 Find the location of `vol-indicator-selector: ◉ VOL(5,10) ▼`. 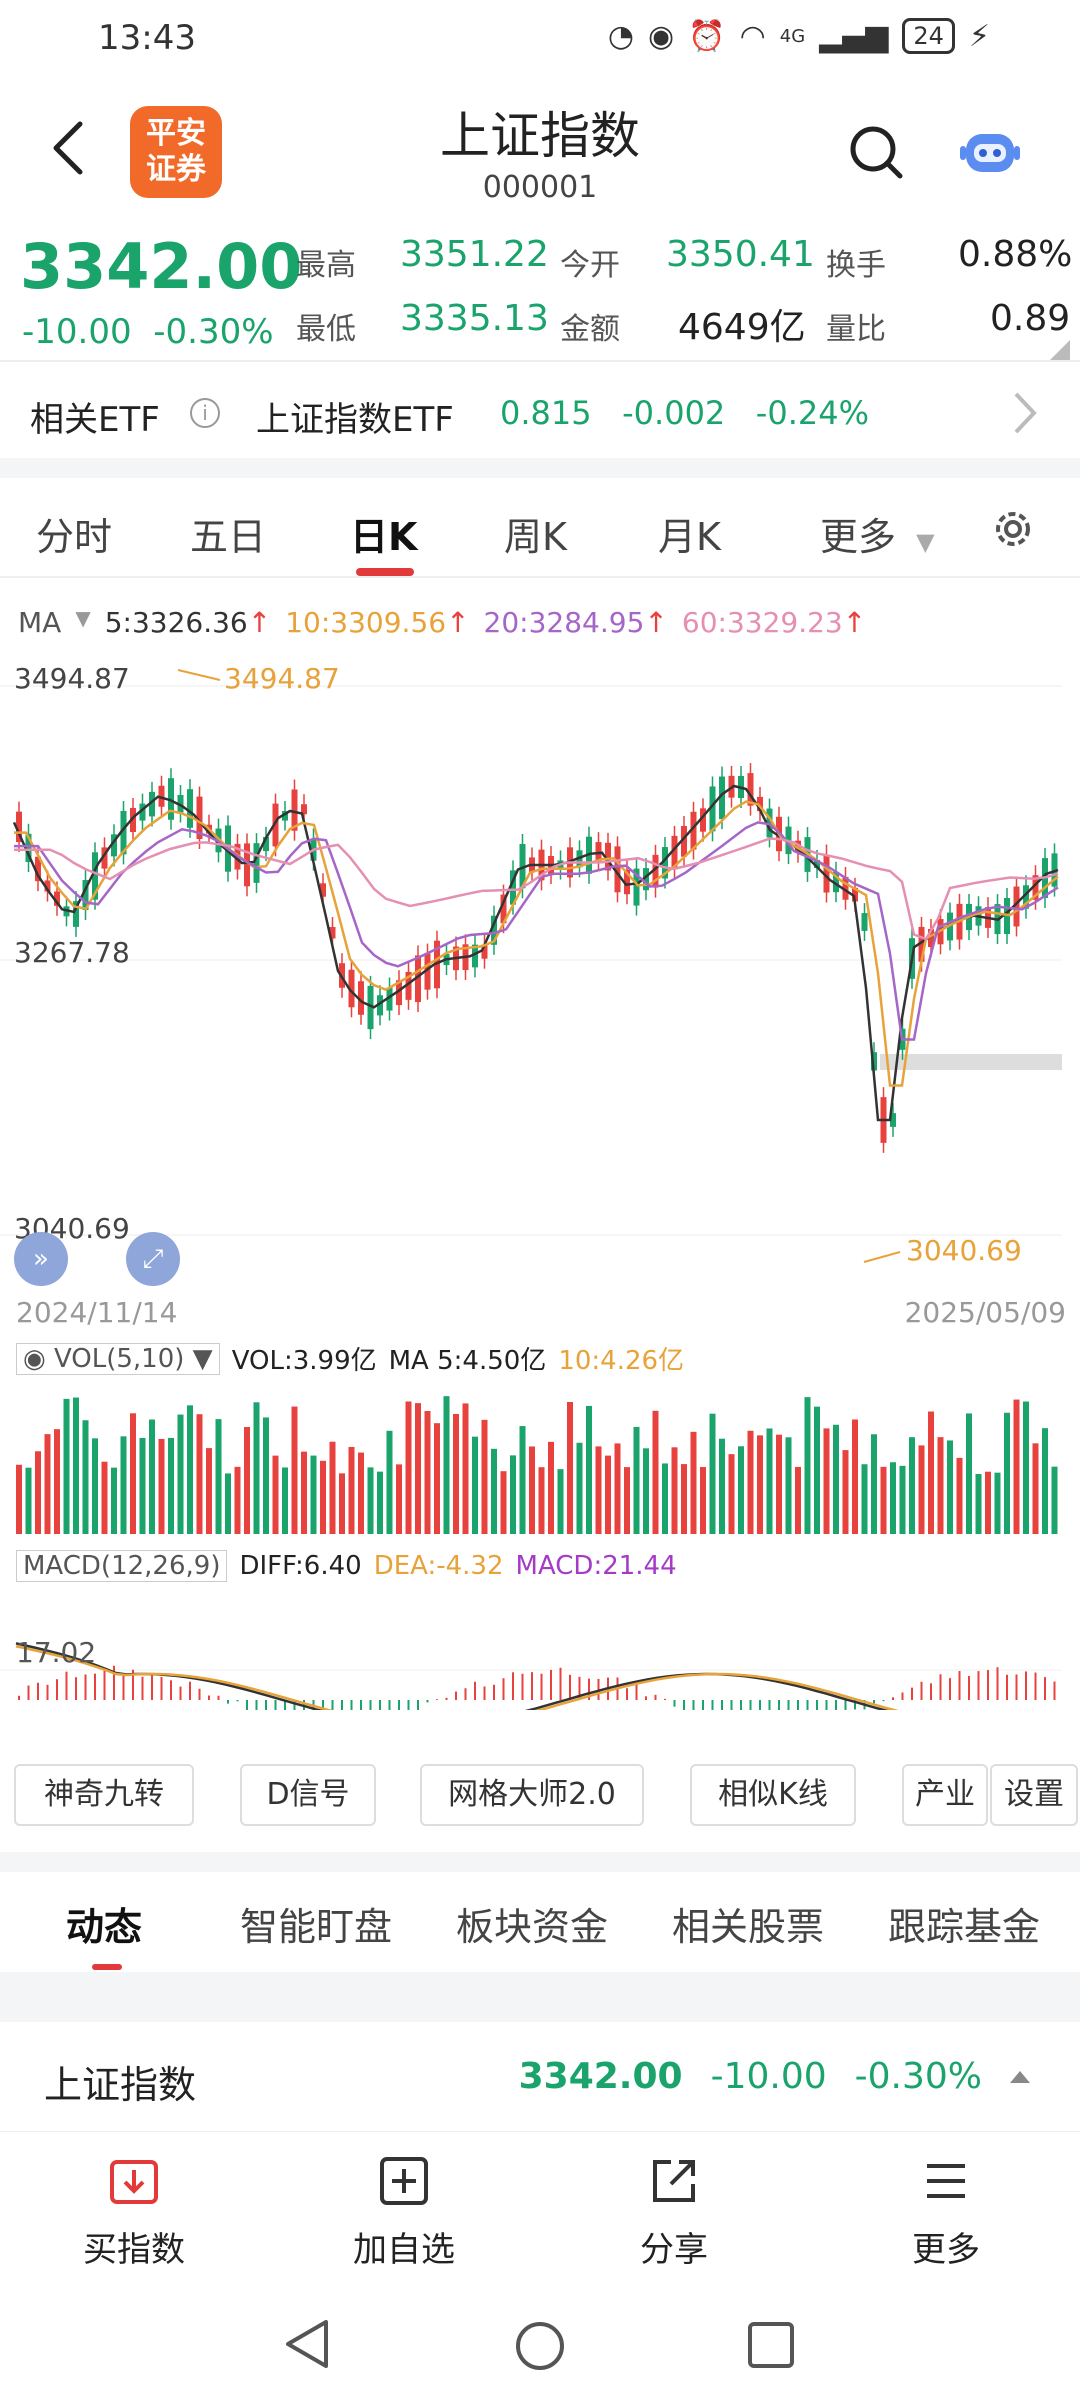

vol-indicator-selector: ◉ VOL(5,10) ▼ is located at coordinates (118, 1358).